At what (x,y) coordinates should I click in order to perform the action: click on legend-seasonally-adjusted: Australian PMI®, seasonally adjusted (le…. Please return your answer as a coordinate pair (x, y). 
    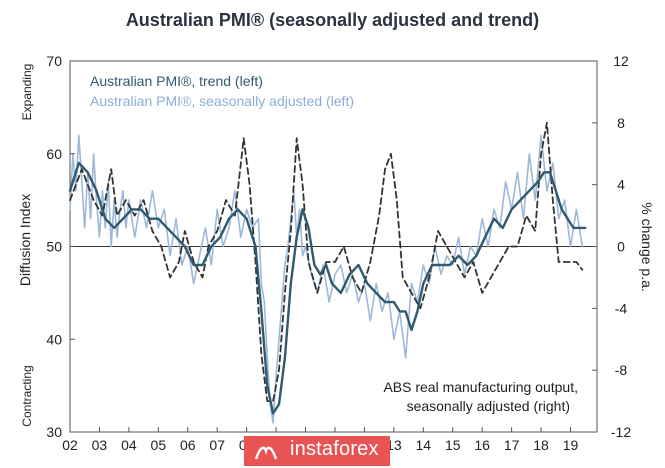
    Looking at the image, I should click on (222, 101).